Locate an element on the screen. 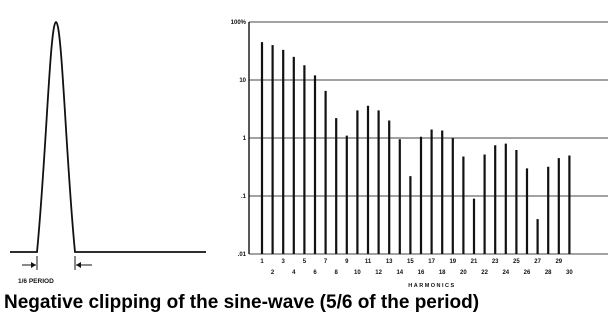 The image size is (608, 324). period-arrowhead-left is located at coordinates (33, 265).